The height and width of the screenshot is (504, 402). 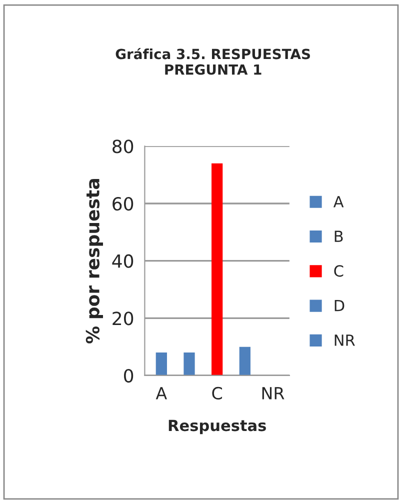 What do you see at coordinates (123, 147) in the screenshot?
I see `y-tick-label: 80` at bounding box center [123, 147].